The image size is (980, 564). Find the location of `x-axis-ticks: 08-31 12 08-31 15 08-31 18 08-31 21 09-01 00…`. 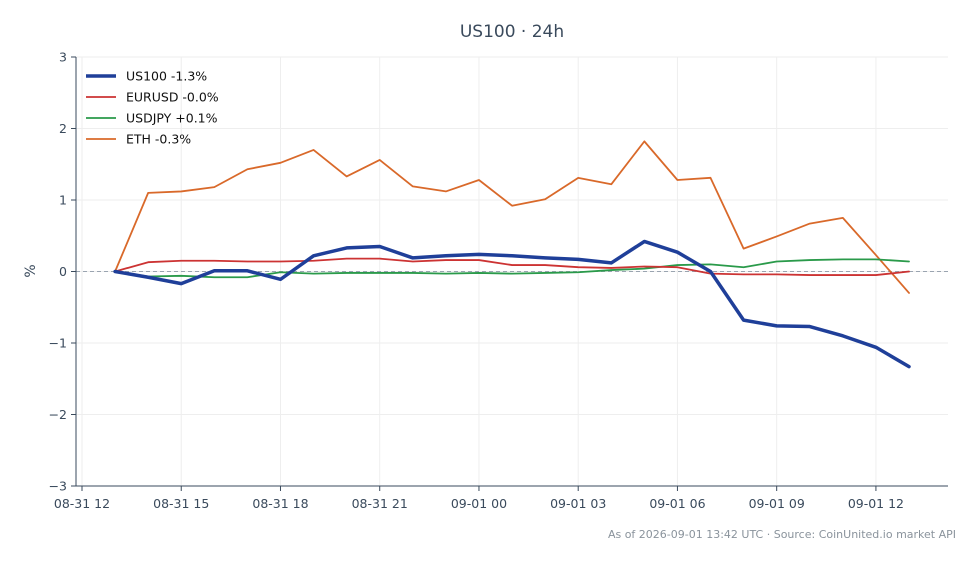

x-axis-ticks: 08-31 12 08-31 15 08-31 18 08-31 21 09-01 00… is located at coordinates (479, 498).